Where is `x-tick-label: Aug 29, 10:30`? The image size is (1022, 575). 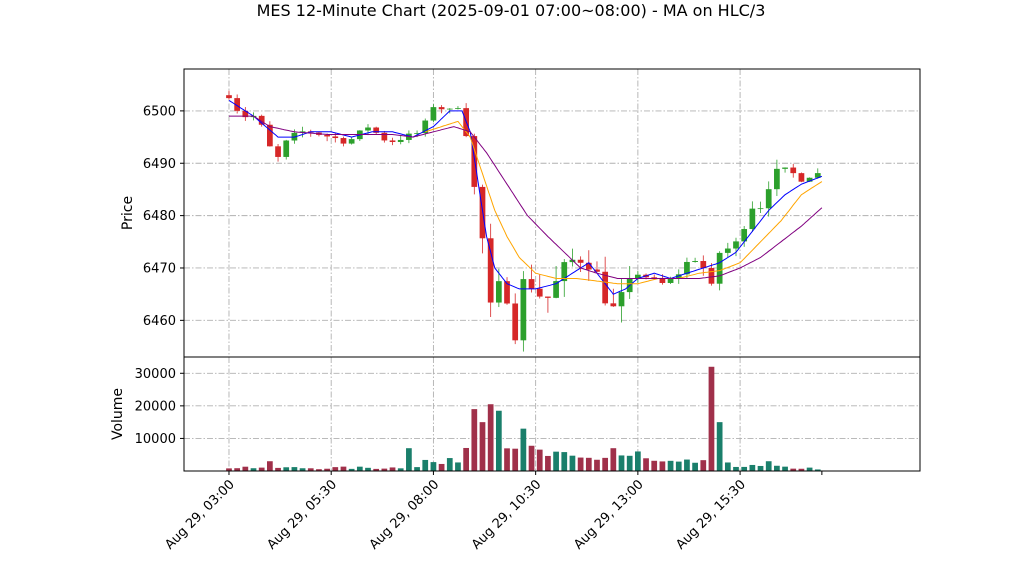 x-tick-label: Aug 29, 10:30 is located at coordinates (507, 515).